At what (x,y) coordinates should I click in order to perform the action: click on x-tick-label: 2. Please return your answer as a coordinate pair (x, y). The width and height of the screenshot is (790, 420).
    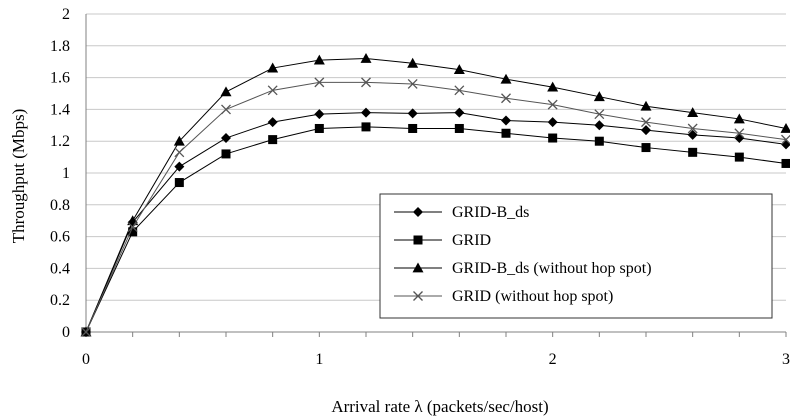
    Looking at the image, I should click on (553, 359).